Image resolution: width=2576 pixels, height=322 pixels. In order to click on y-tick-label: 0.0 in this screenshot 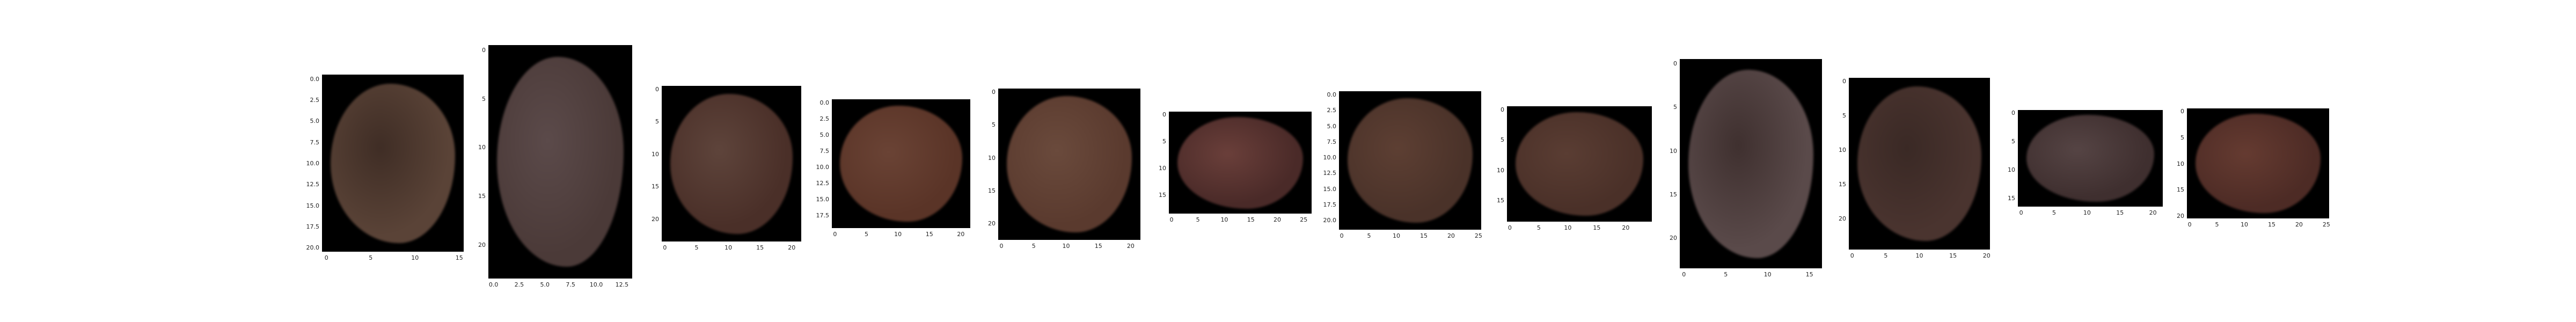, I will do `click(315, 79)`.